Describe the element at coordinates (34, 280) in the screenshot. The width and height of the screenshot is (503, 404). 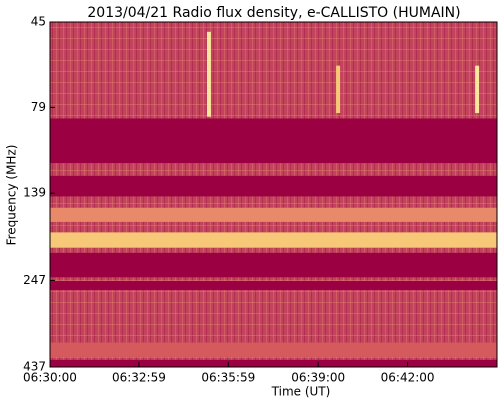
I see `y-tick-label: 247` at that location.